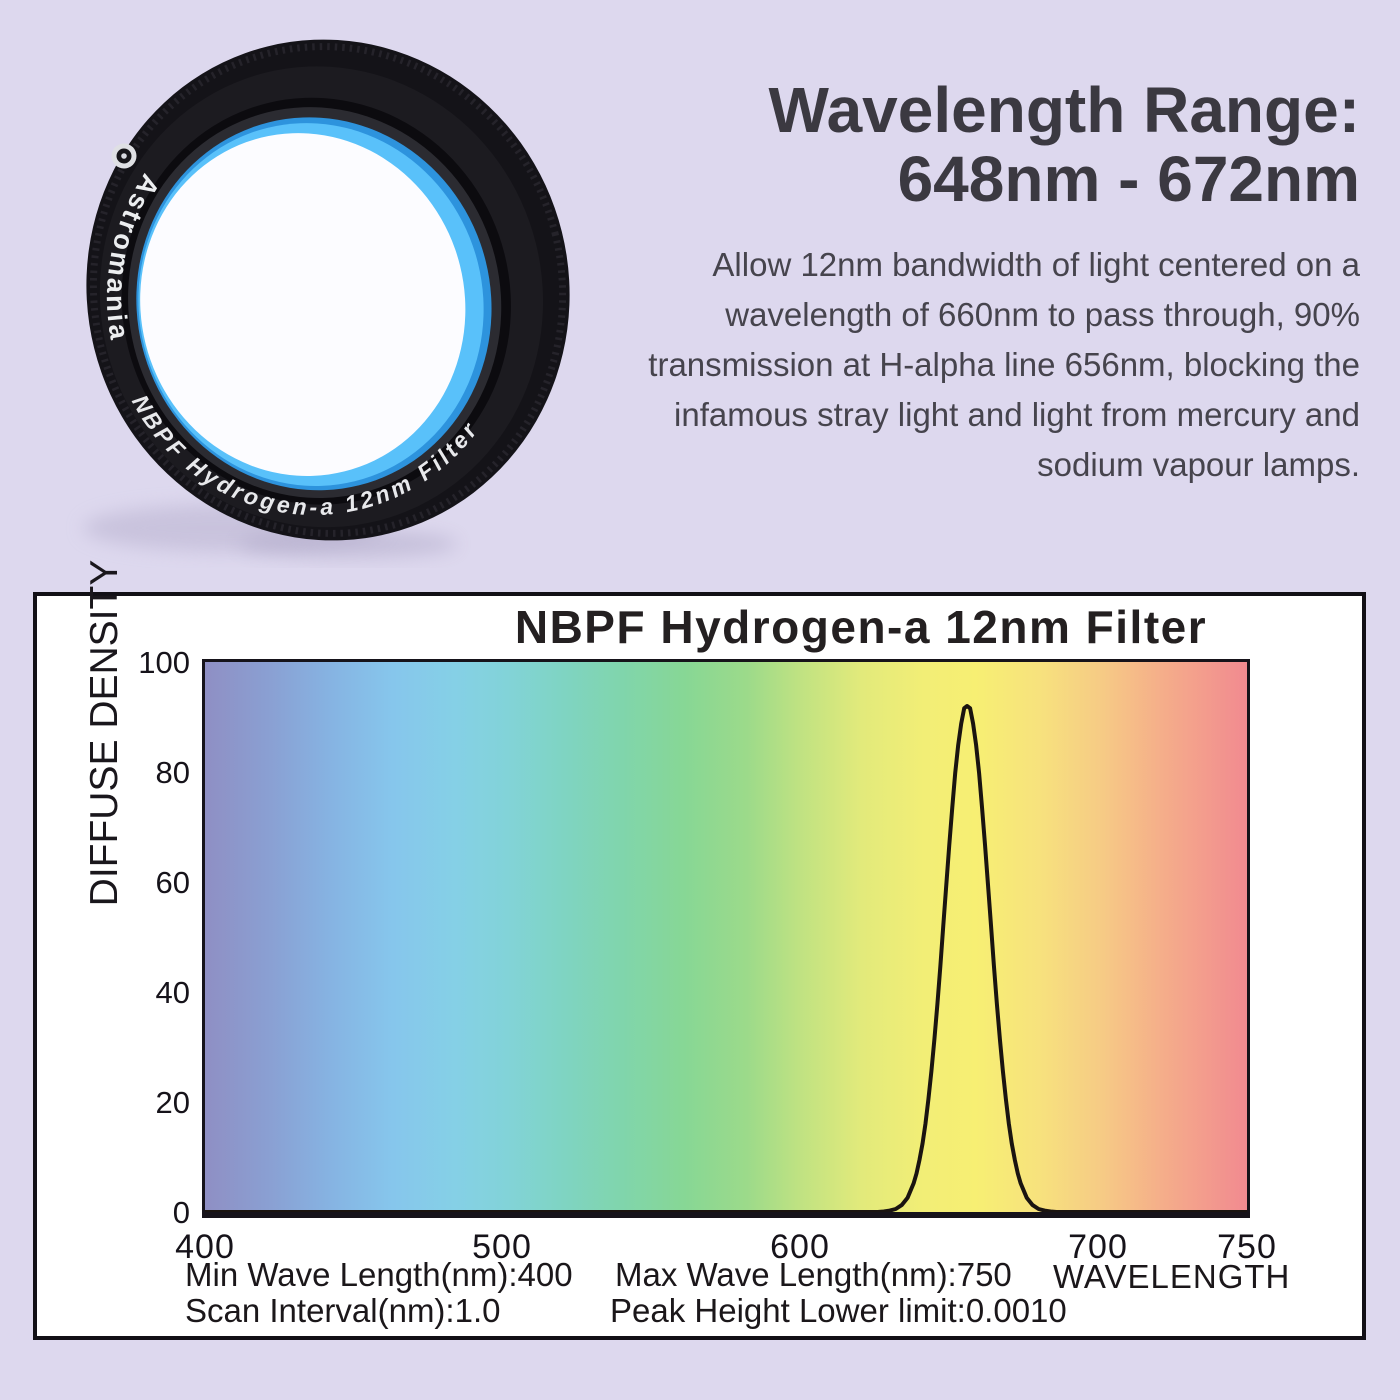  I want to click on headline-line1: Wavelength Range:, so click(1064, 110).